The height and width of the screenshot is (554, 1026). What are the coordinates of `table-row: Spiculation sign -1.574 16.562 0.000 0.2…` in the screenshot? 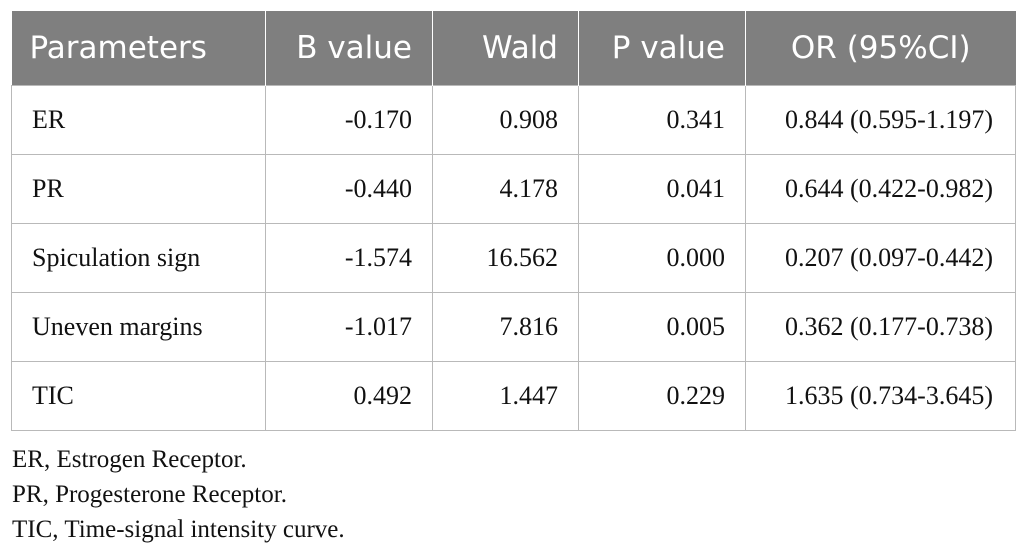 It's located at (513, 258).